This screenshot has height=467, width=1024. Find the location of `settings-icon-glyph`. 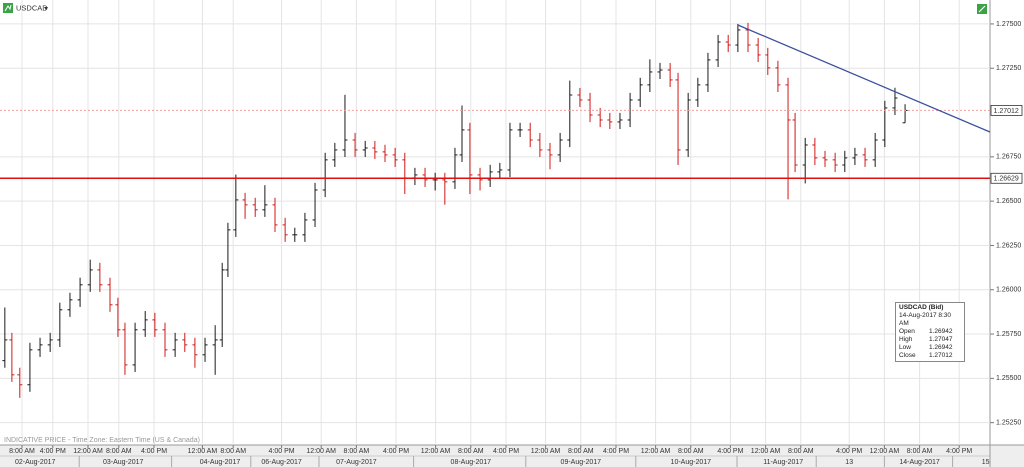

settings-icon-glyph is located at coordinates (982, 9).